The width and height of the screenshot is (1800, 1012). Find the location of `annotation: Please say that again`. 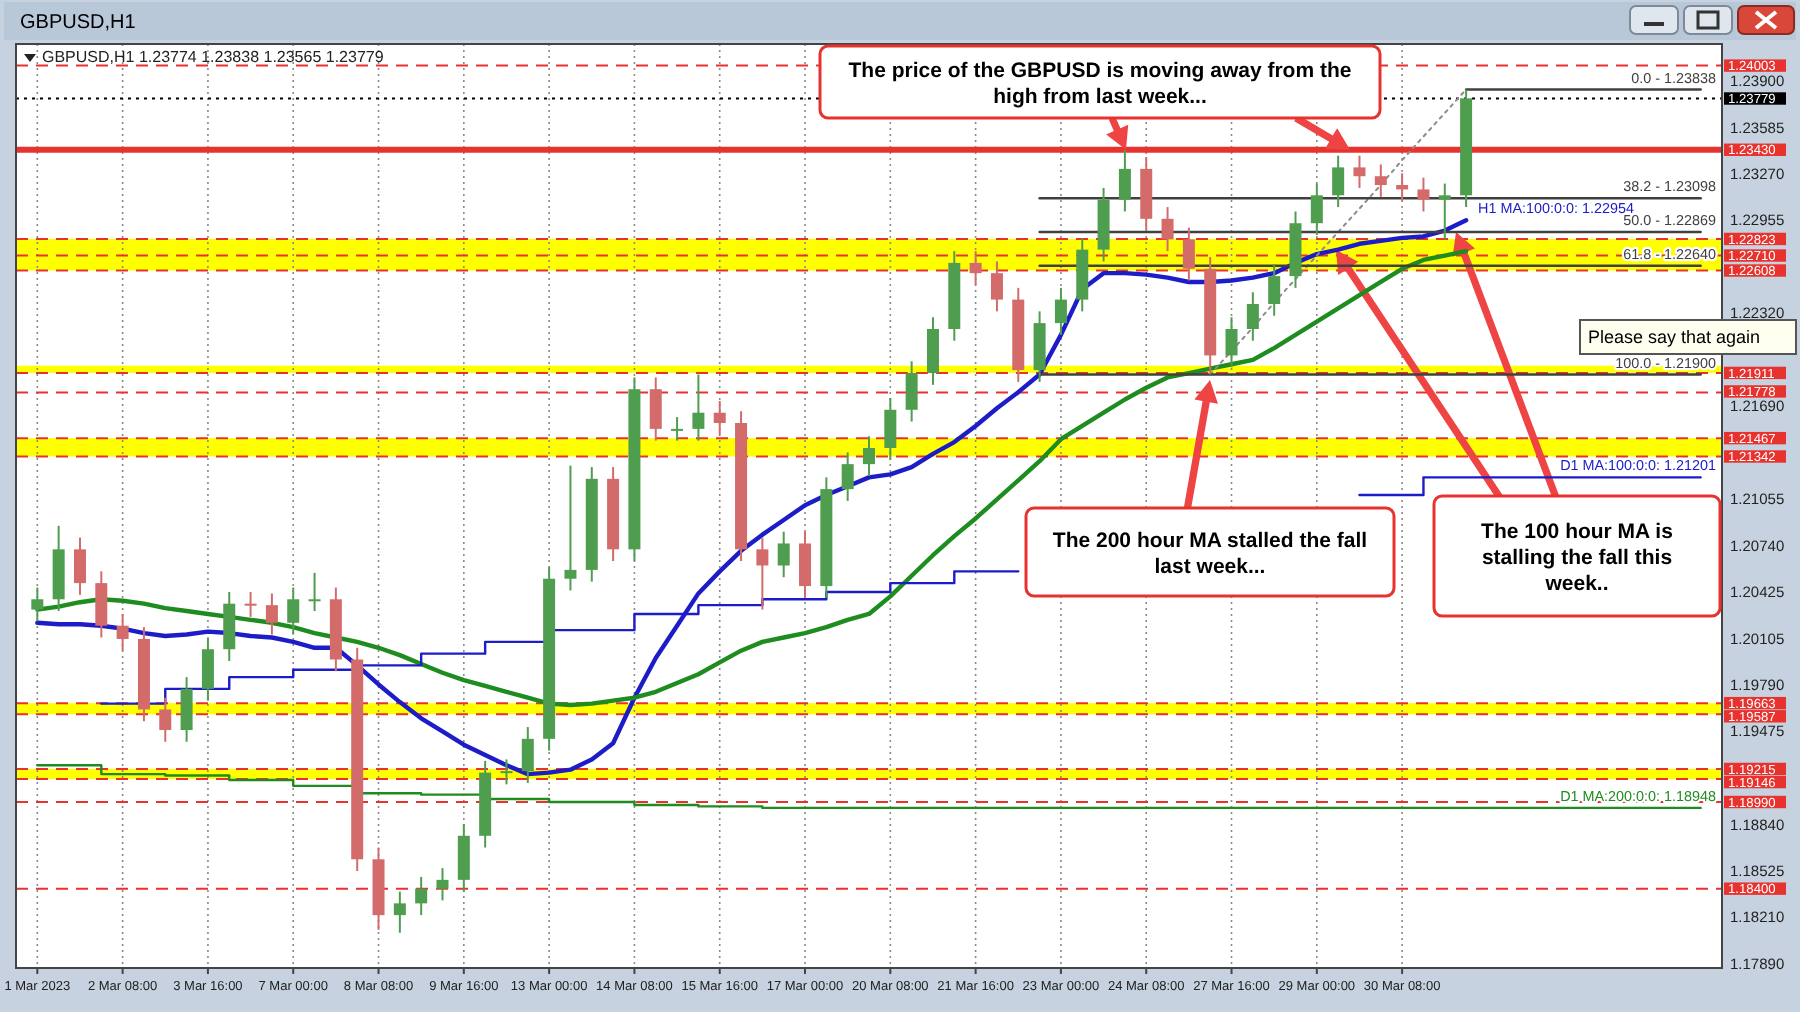

annotation: Please say that again is located at coordinates (1674, 337).